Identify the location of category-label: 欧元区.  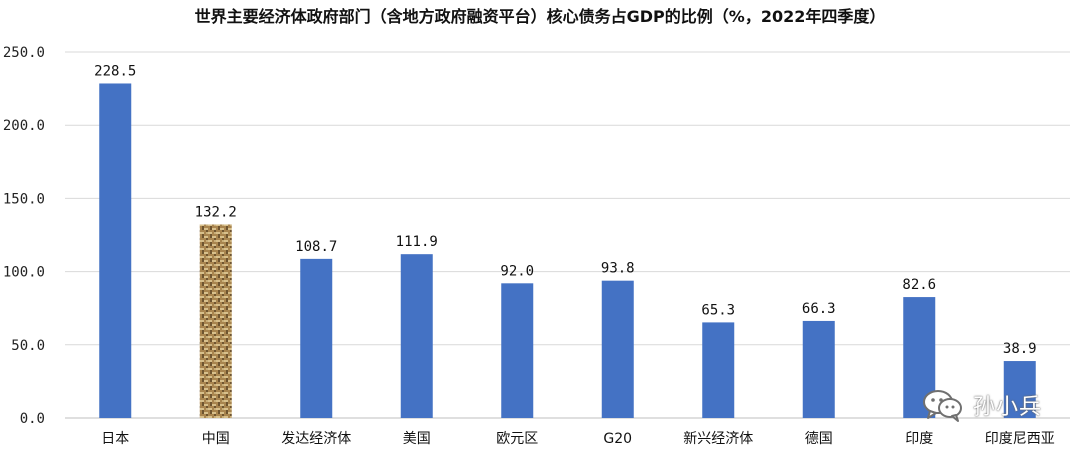
(517, 439).